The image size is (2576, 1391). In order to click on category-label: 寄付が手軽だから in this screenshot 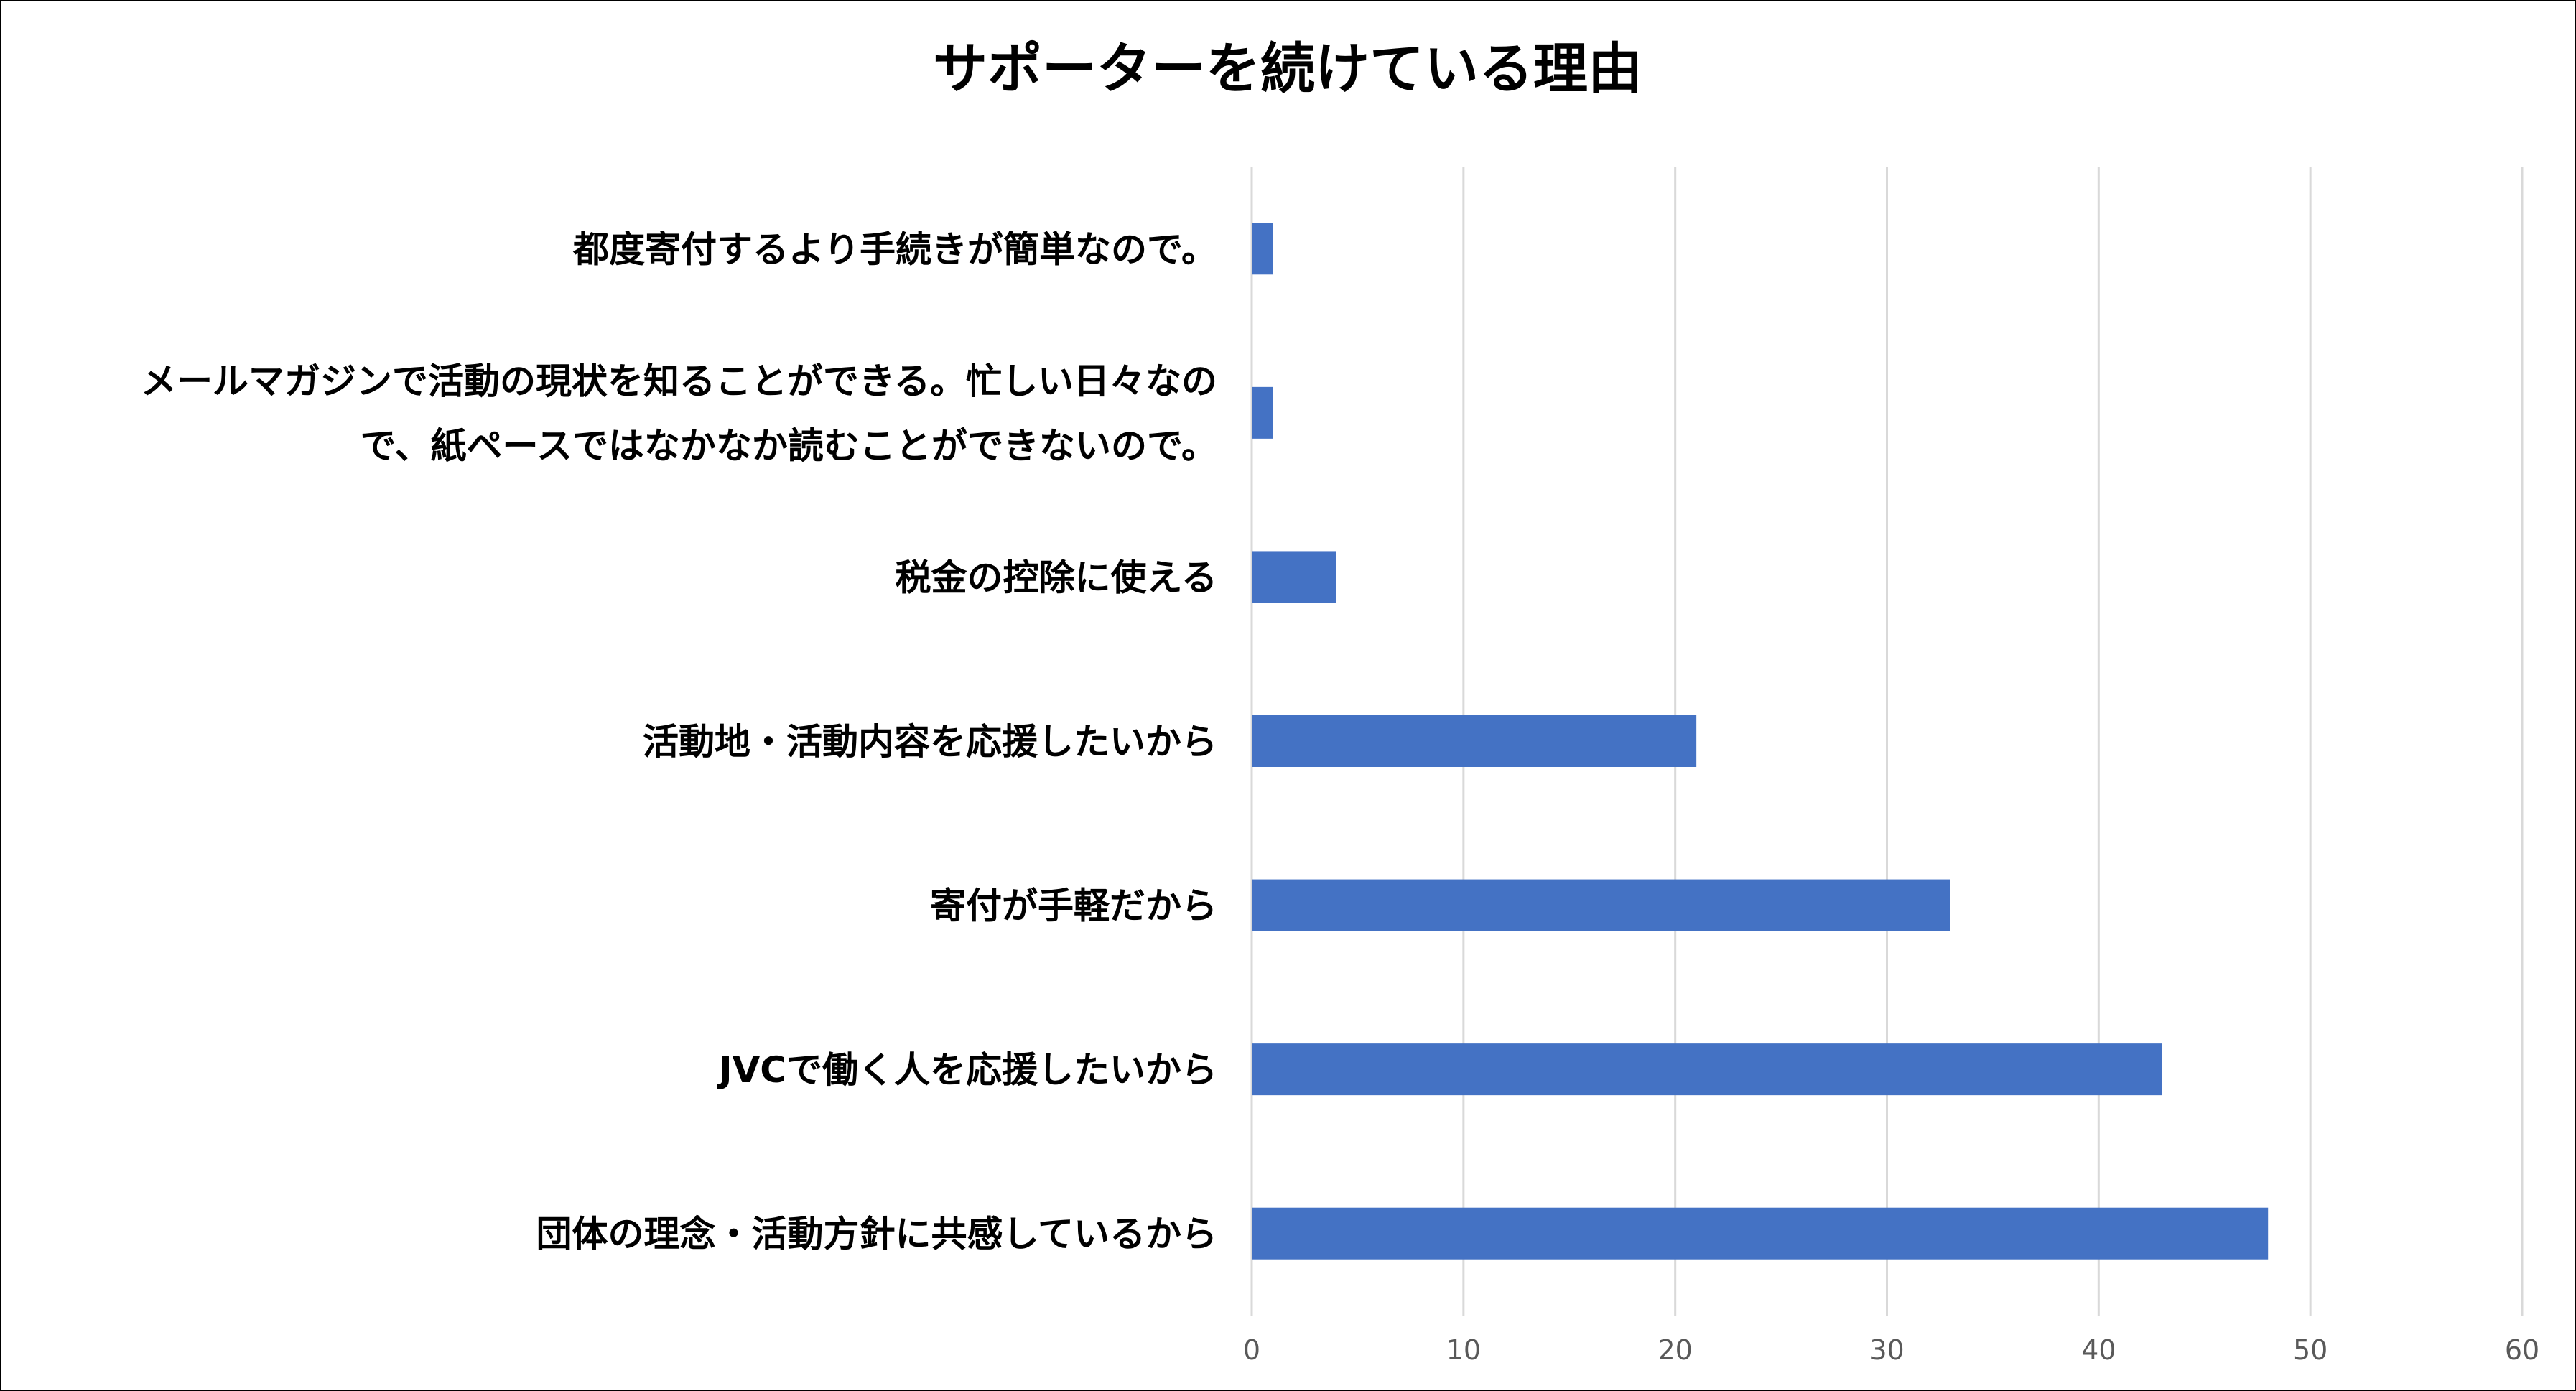, I will do `click(1073, 906)`.